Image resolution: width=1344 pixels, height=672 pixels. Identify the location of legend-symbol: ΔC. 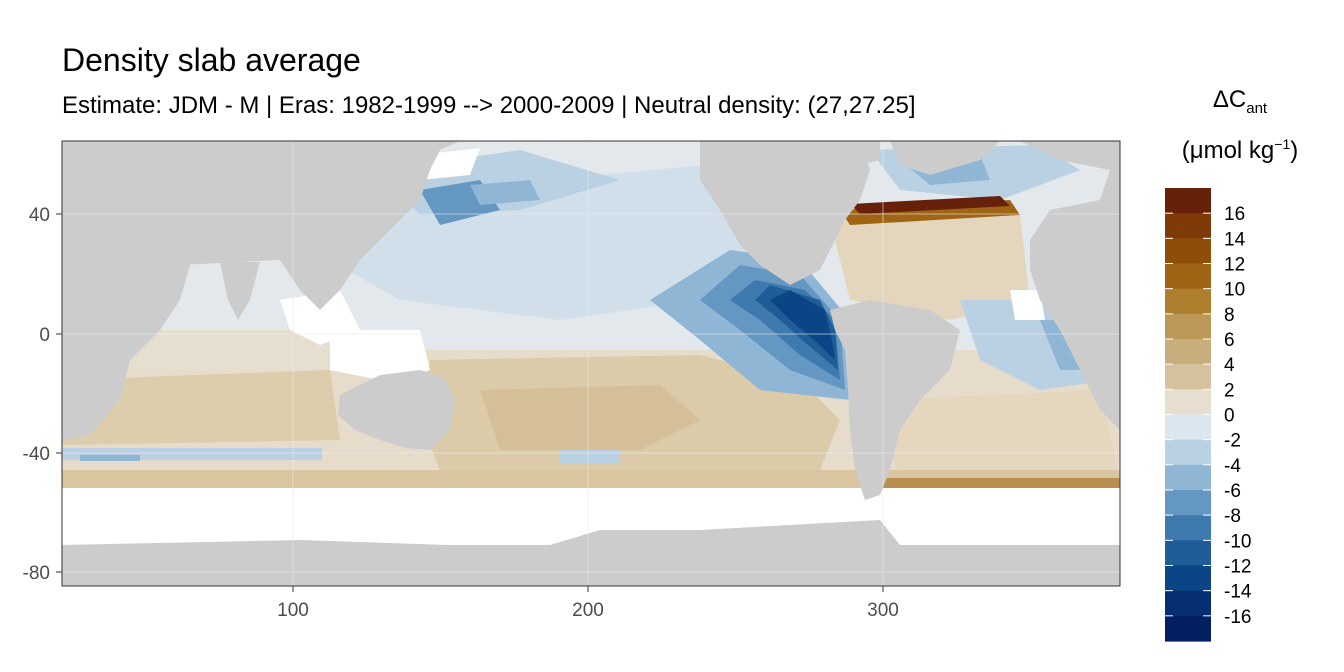
(1229, 99).